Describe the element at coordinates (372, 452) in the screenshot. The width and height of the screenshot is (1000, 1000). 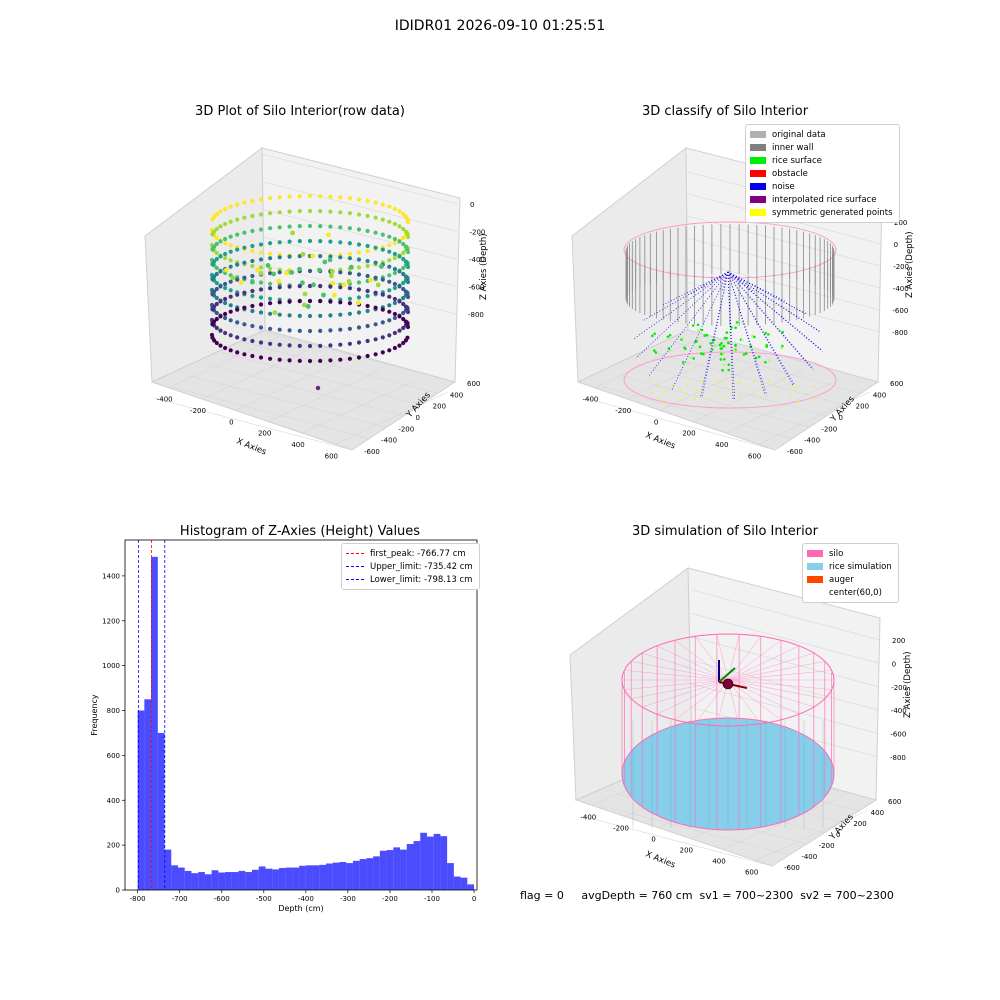
I see `y-tick-label: -600` at that location.